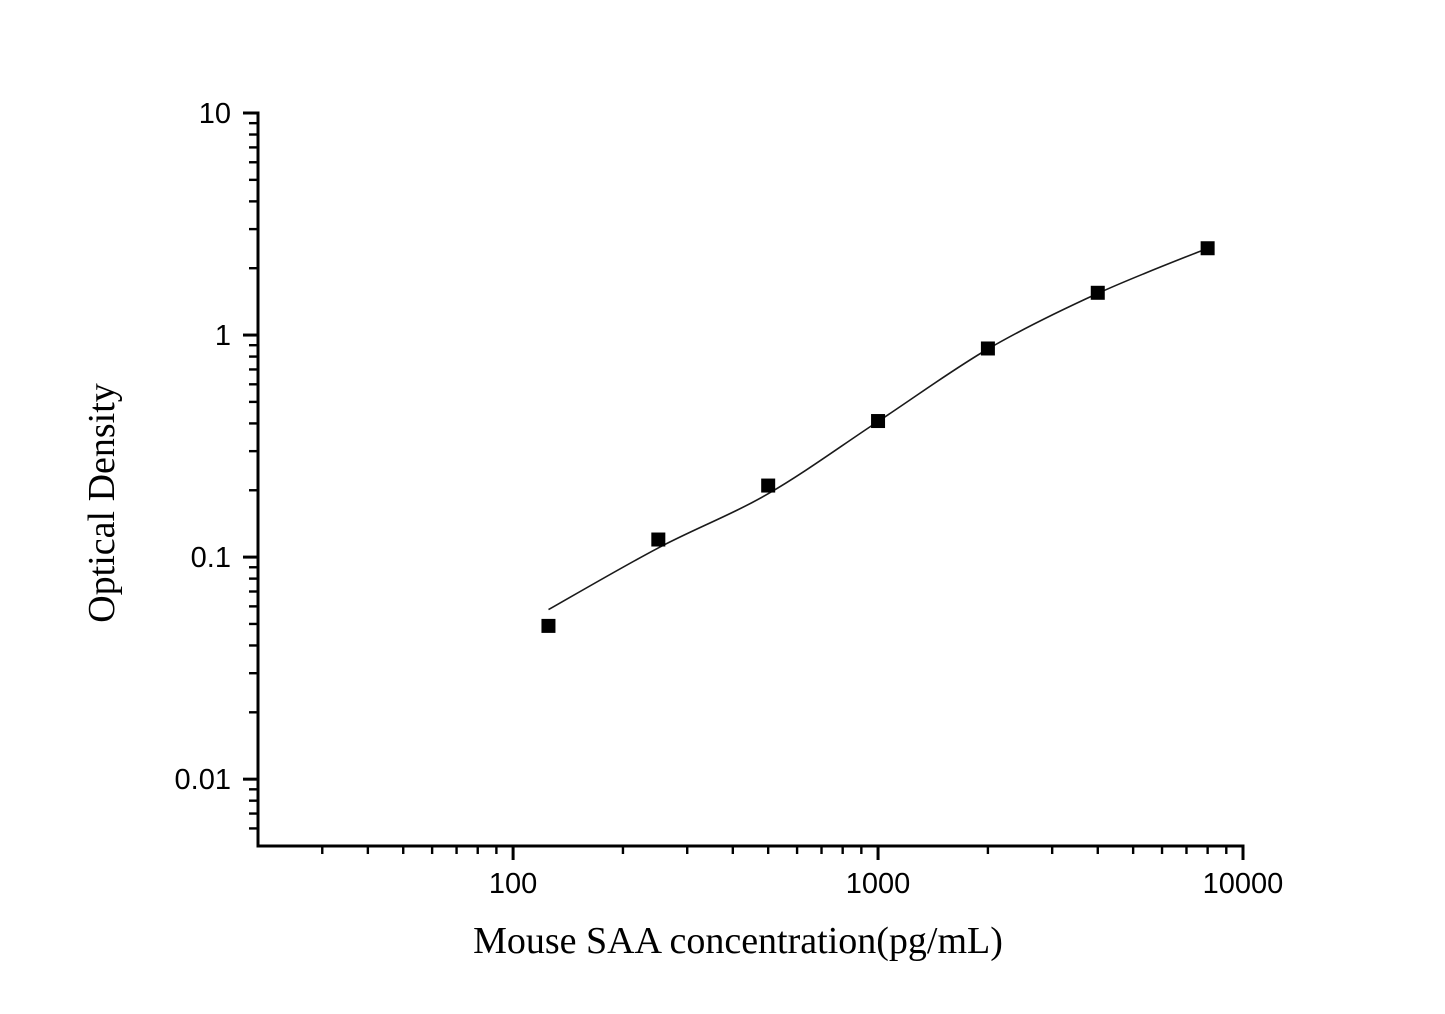 The width and height of the screenshot is (1445, 1014). Describe the element at coordinates (878, 884) in the screenshot. I see `x-tick-label: 1000` at that location.